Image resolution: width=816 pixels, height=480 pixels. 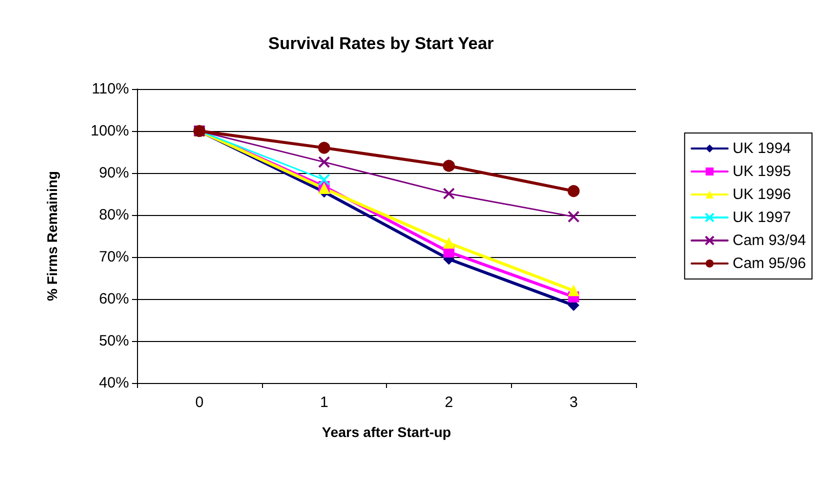 I want to click on y-tick-label: 100%, so click(x=109, y=131).